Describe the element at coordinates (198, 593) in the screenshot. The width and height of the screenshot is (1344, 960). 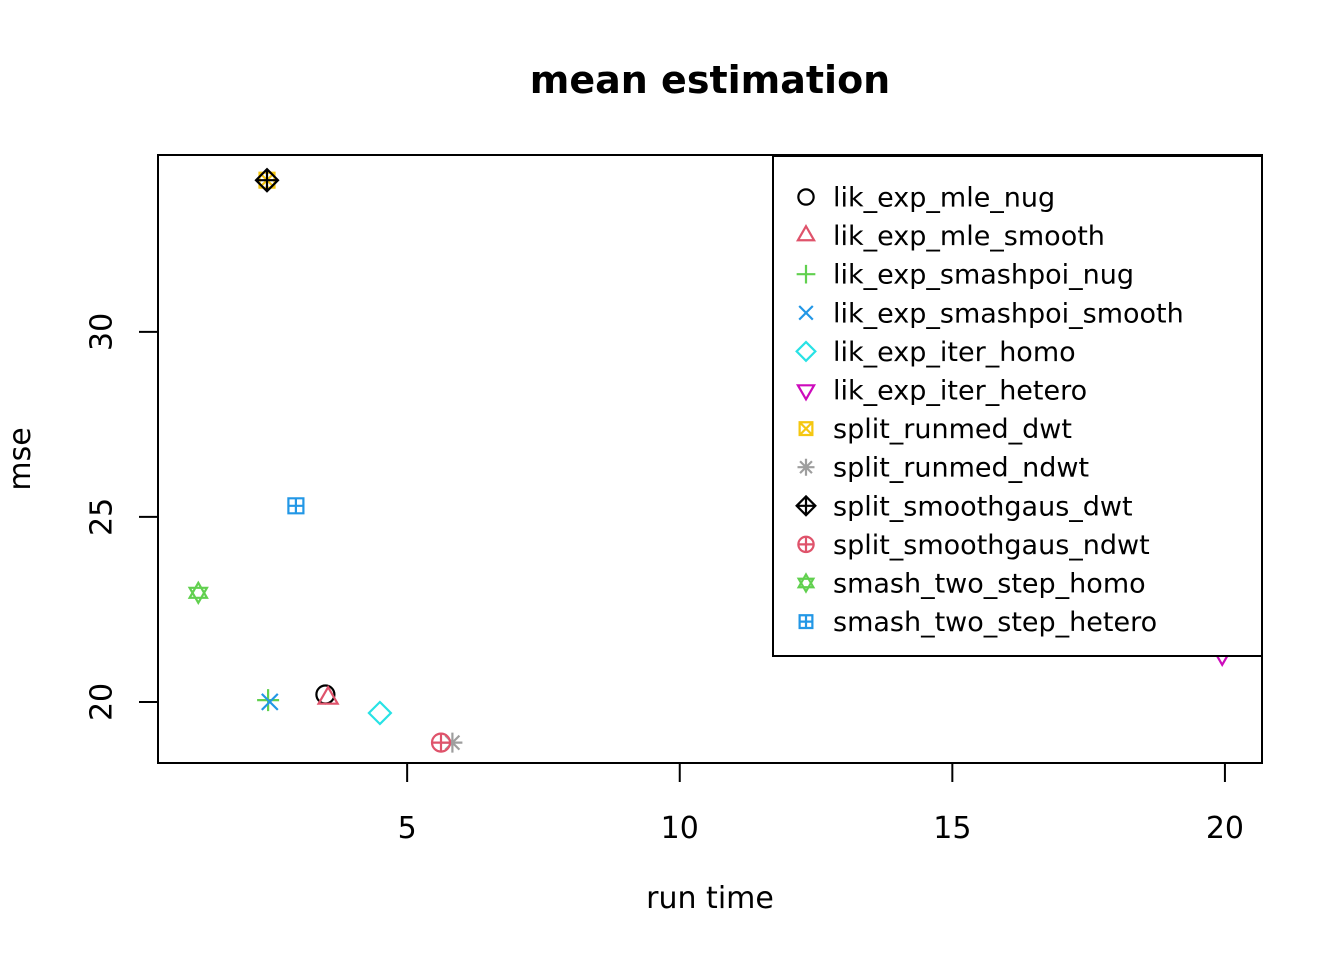
I see `data-point-smash_two_step_homo` at that location.